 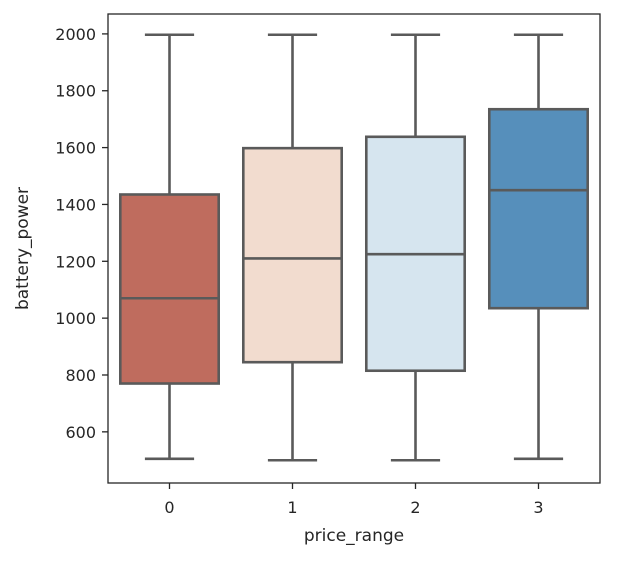 What do you see at coordinates (23, 248) in the screenshot?
I see `y-axis-label: battery_power` at bounding box center [23, 248].